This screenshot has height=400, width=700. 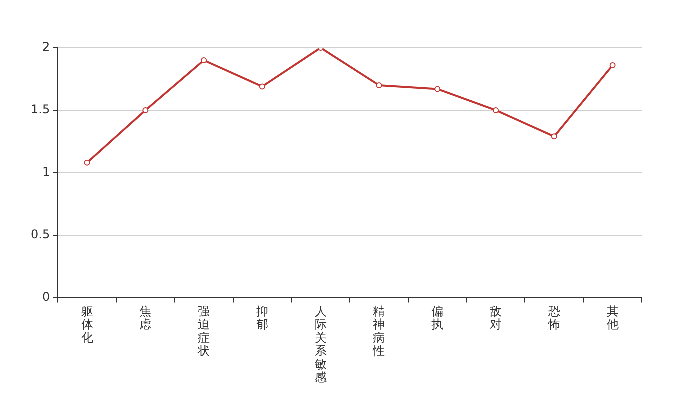 What do you see at coordinates (40, 234) in the screenshot?
I see `y-tick-label: 0.5` at bounding box center [40, 234].